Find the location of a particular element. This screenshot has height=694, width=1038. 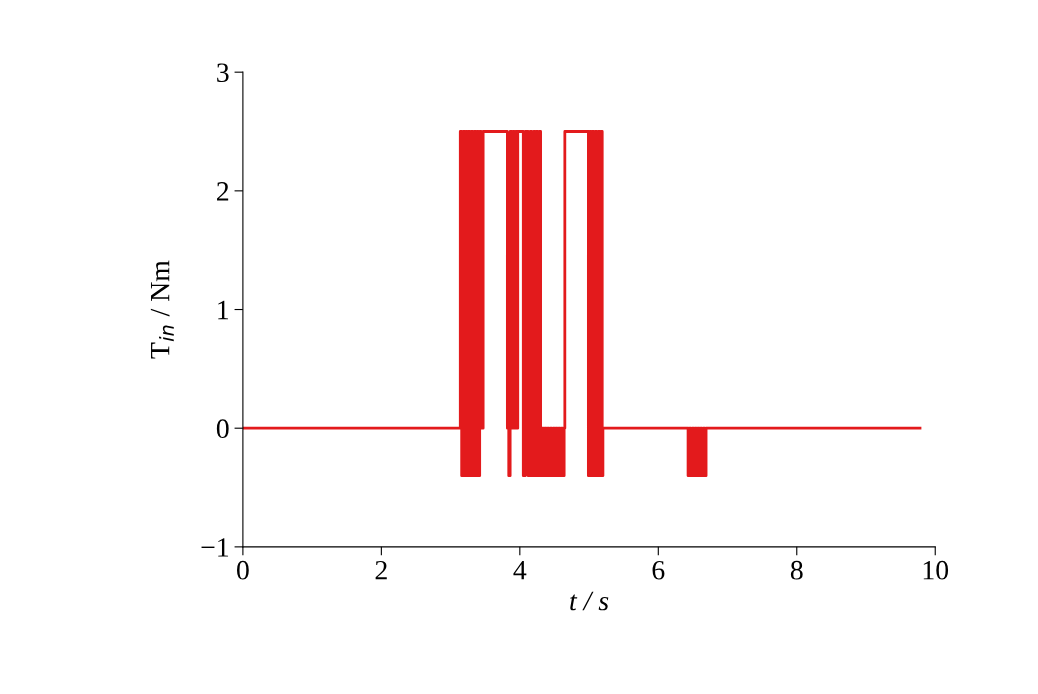

y-tick-label: −1 is located at coordinates (215, 547).